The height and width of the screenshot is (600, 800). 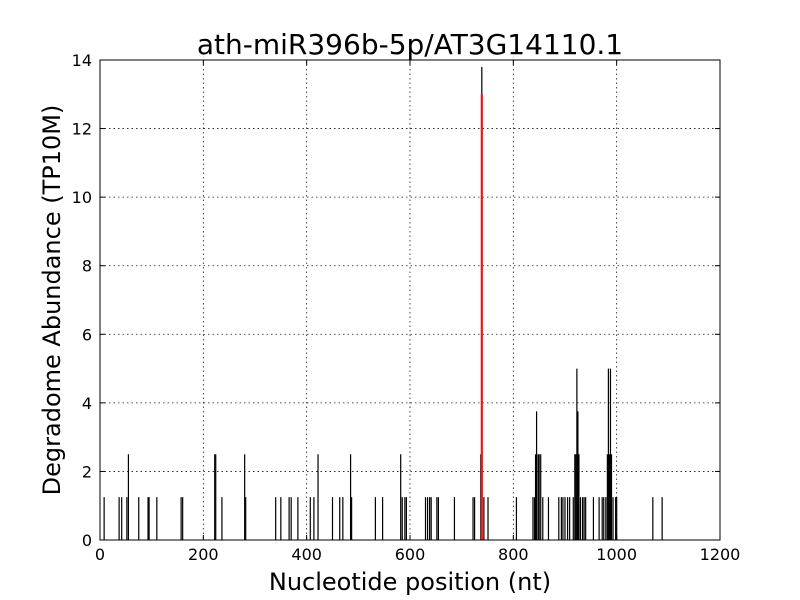 I want to click on y-tick-label: 2, so click(x=87, y=471).